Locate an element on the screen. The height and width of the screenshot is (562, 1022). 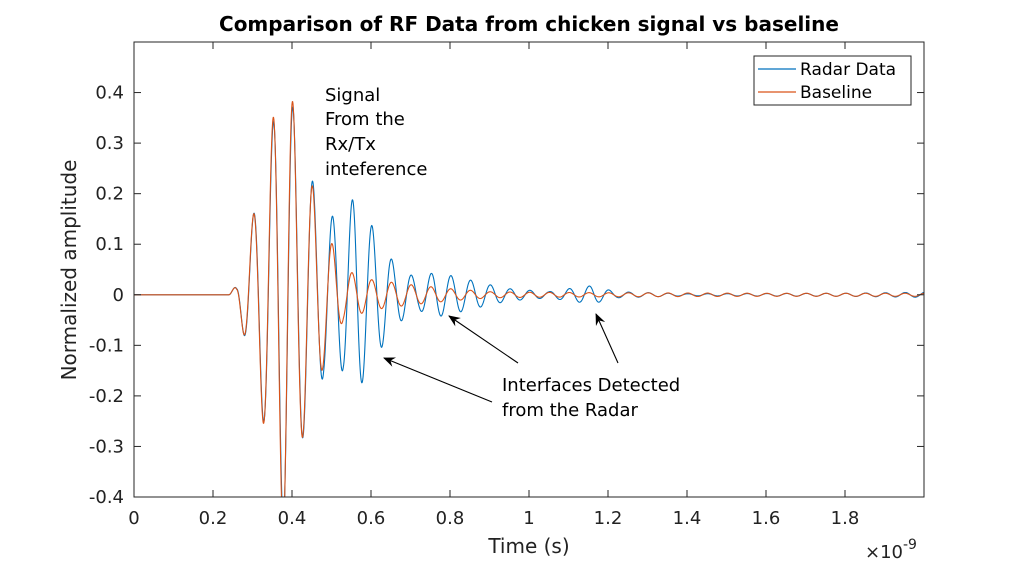
x-tick-label: 0.6 is located at coordinates (371, 518).